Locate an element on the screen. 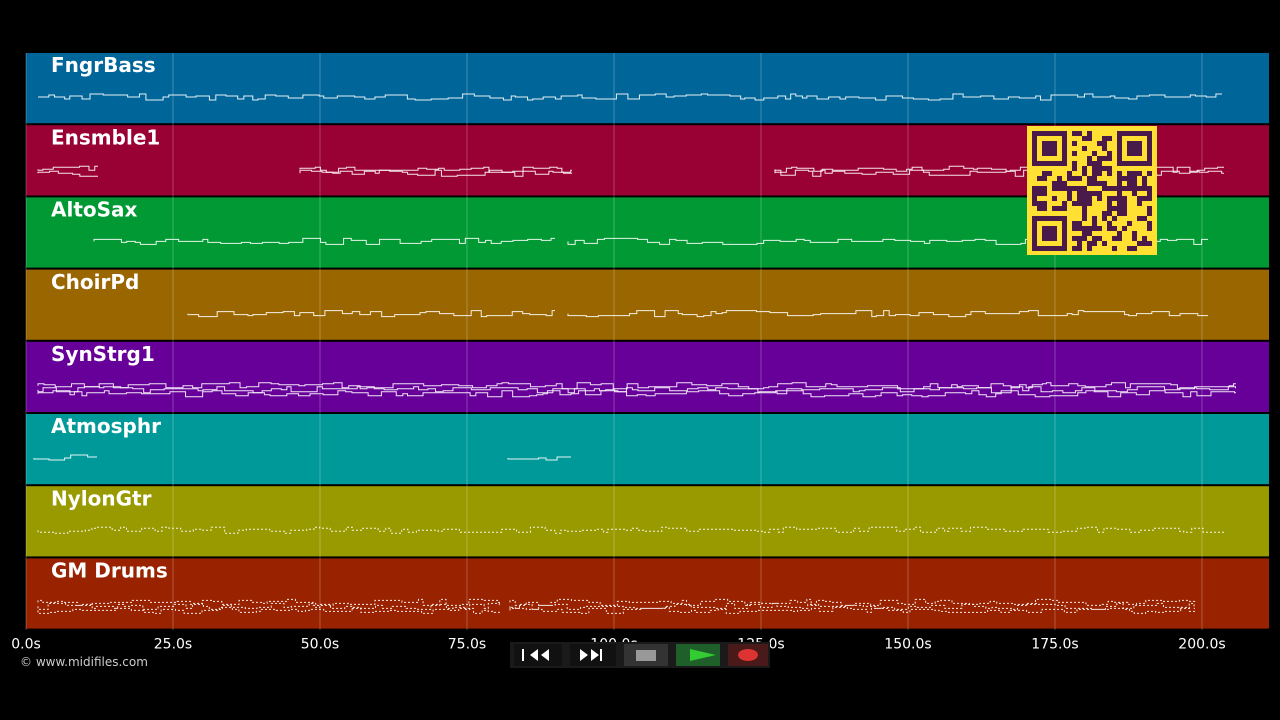 This screenshot has width=1280, height=720. track-name: NylonGtr is located at coordinates (101, 498).